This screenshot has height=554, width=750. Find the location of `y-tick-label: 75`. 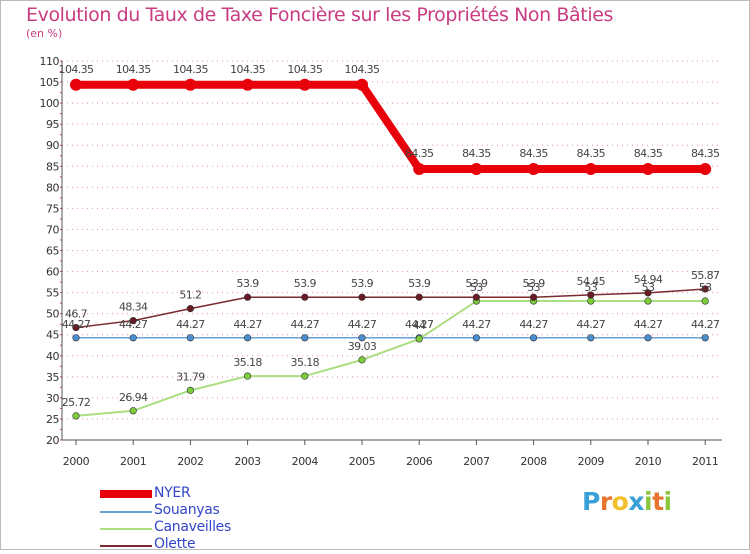

y-tick-label: 75 is located at coordinates (52, 208).